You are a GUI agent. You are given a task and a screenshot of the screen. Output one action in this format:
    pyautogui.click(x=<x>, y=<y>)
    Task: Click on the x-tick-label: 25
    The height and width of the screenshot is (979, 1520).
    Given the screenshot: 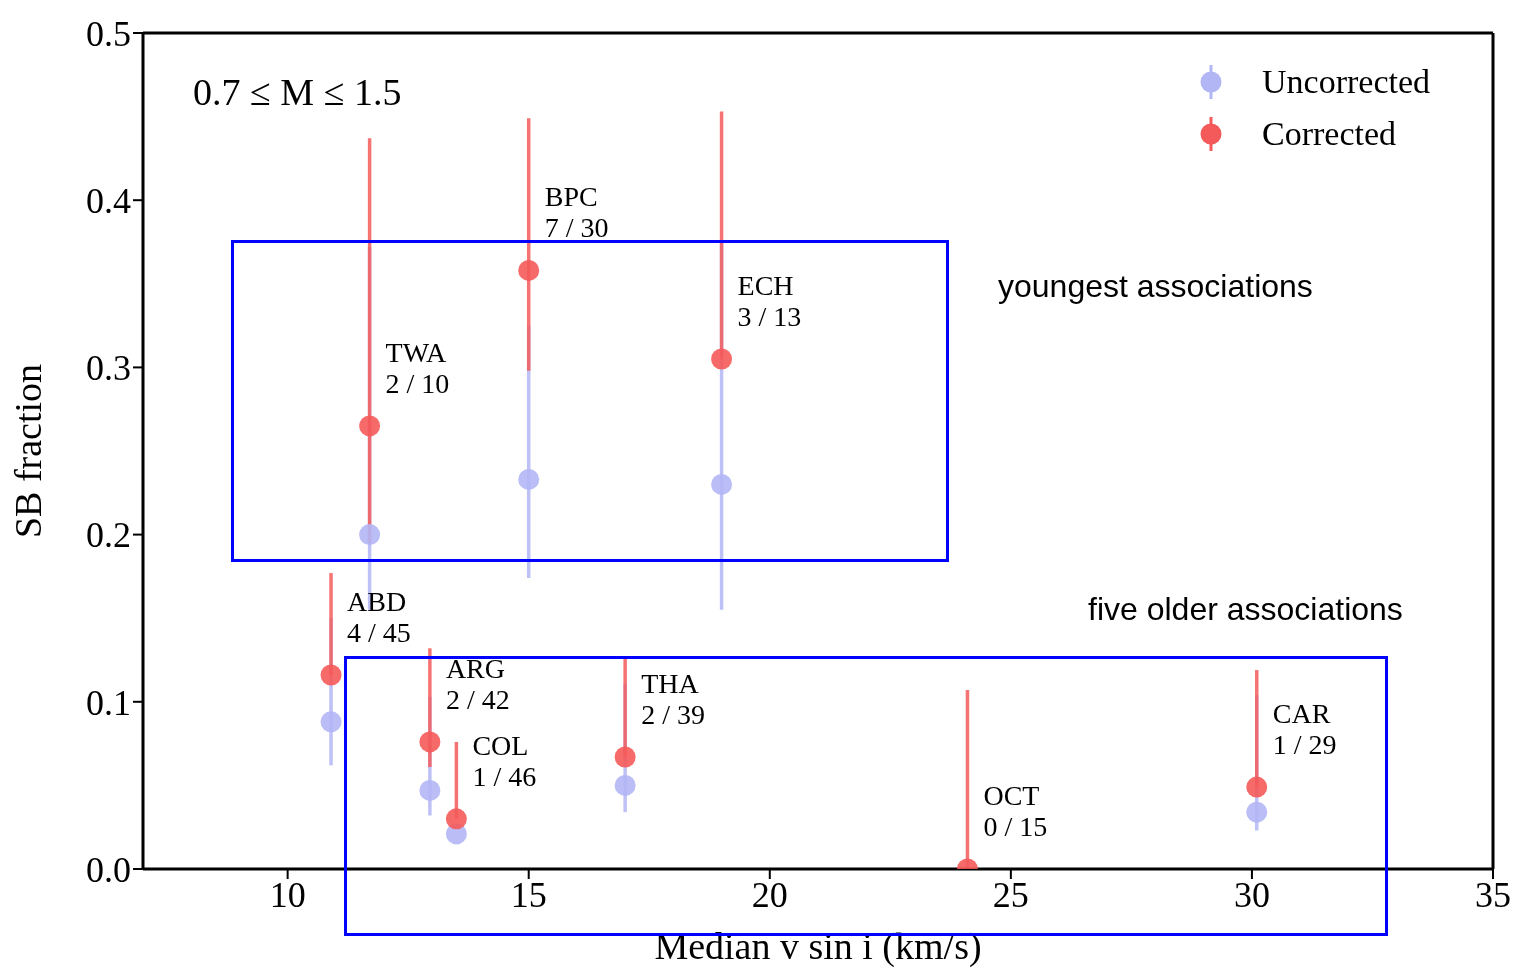 What is the action you would take?
    pyautogui.click(x=1010, y=894)
    